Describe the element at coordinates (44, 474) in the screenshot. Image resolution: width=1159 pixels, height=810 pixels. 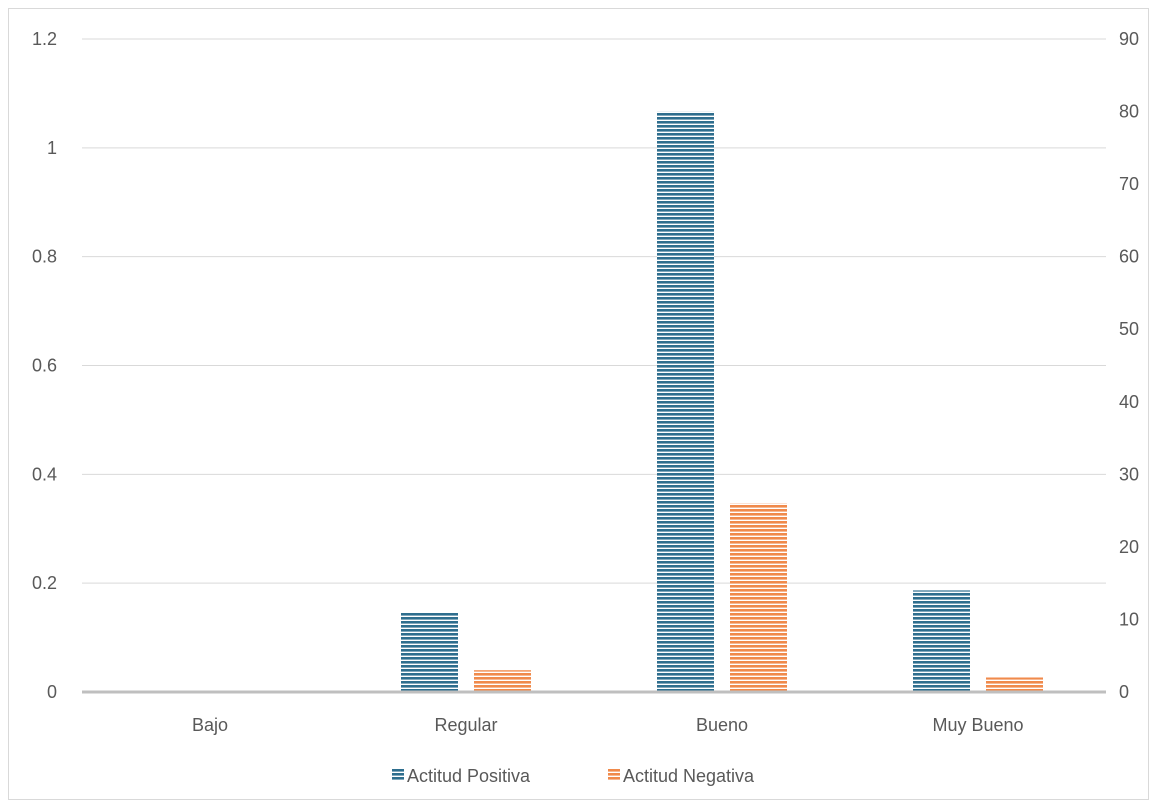
I see `left-tick-label: 0.4` at that location.